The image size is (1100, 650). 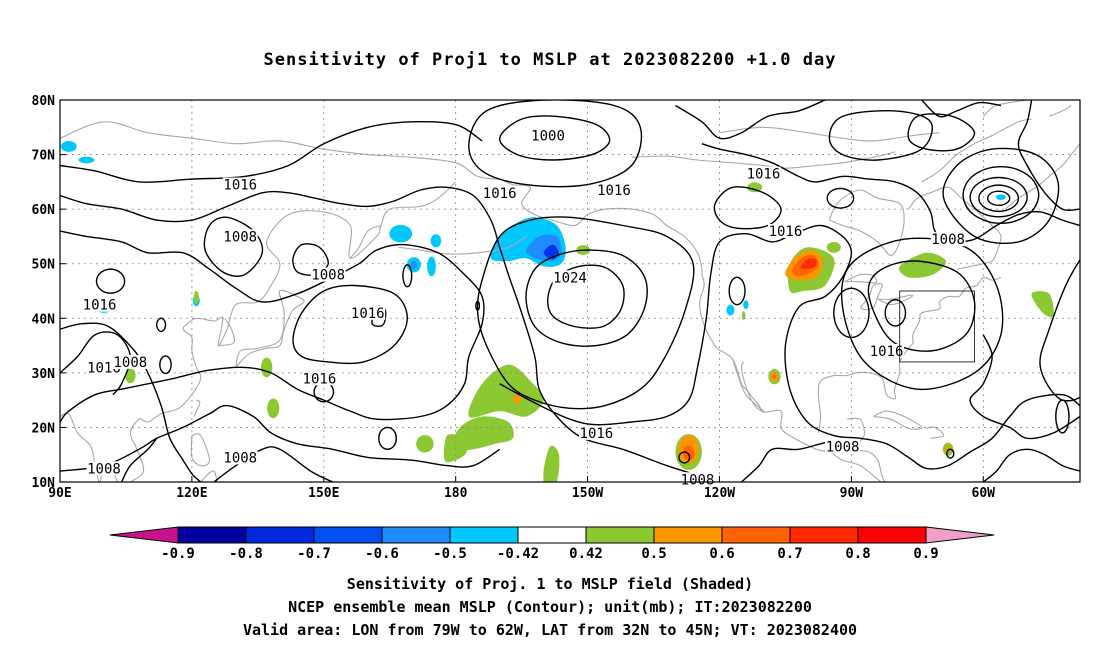 What do you see at coordinates (937, 326) in the screenshot?
I see `valid-area-box` at bounding box center [937, 326].